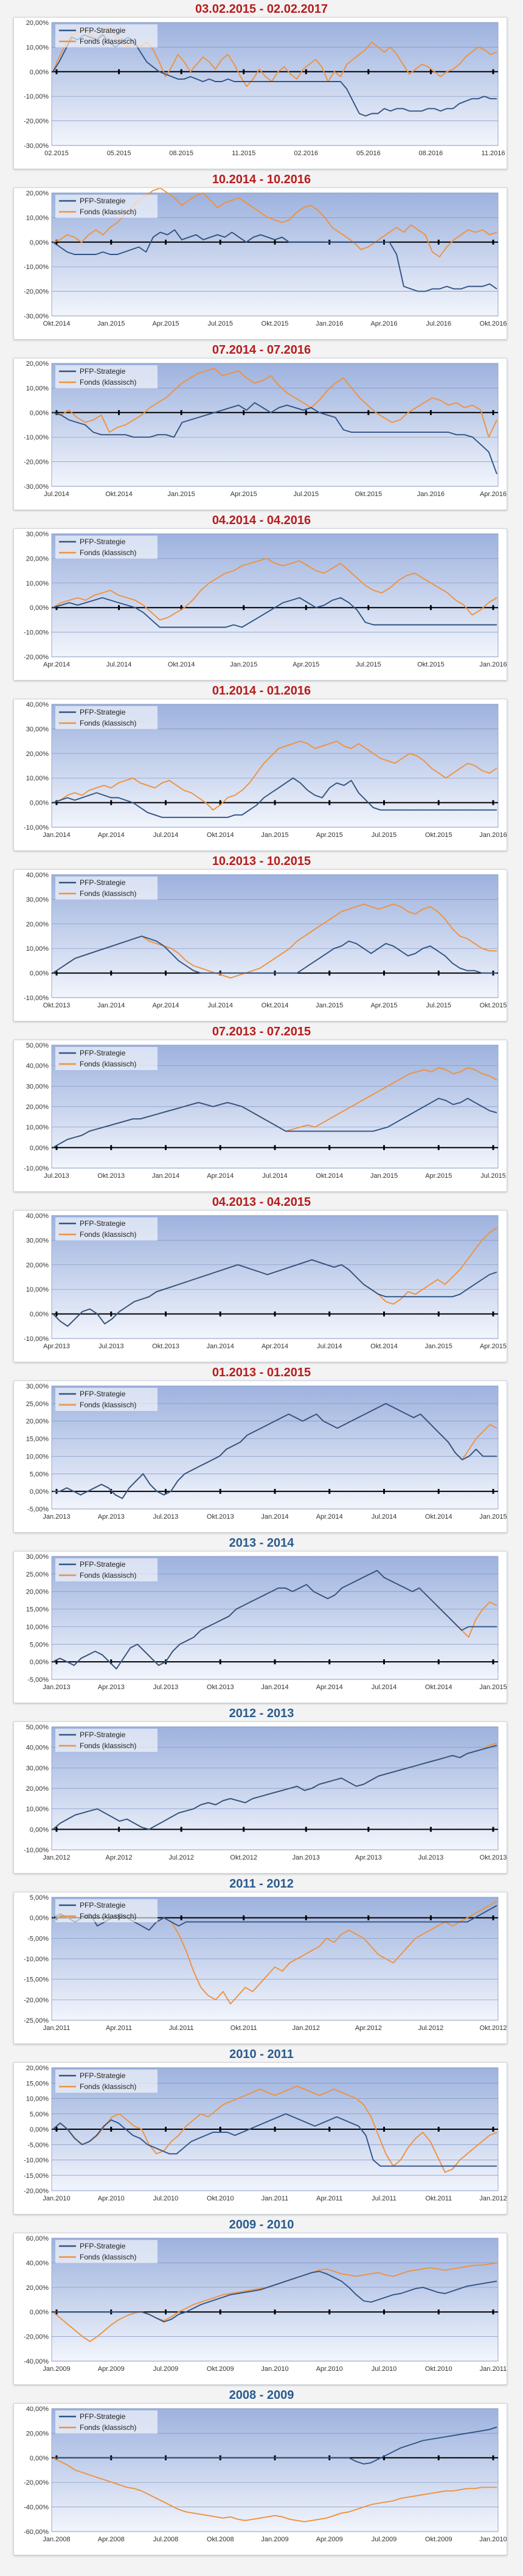 The height and width of the screenshot is (2576, 523). What do you see at coordinates (438, 323) in the screenshot?
I see `x-tick-label: Jul.2016` at bounding box center [438, 323].